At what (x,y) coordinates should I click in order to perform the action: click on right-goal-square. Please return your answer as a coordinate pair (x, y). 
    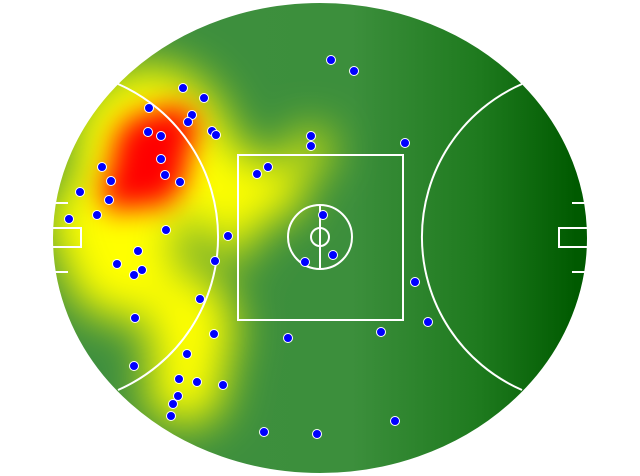
    Looking at the image, I should click on (573, 237).